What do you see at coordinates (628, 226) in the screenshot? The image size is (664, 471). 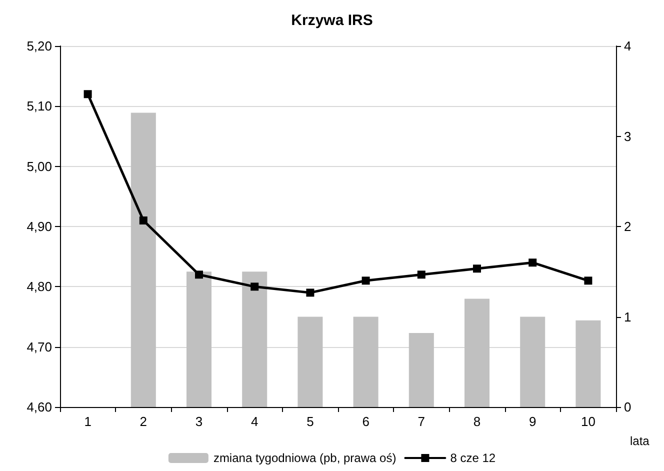 I see `y2-tick-label: 2` at bounding box center [628, 226].